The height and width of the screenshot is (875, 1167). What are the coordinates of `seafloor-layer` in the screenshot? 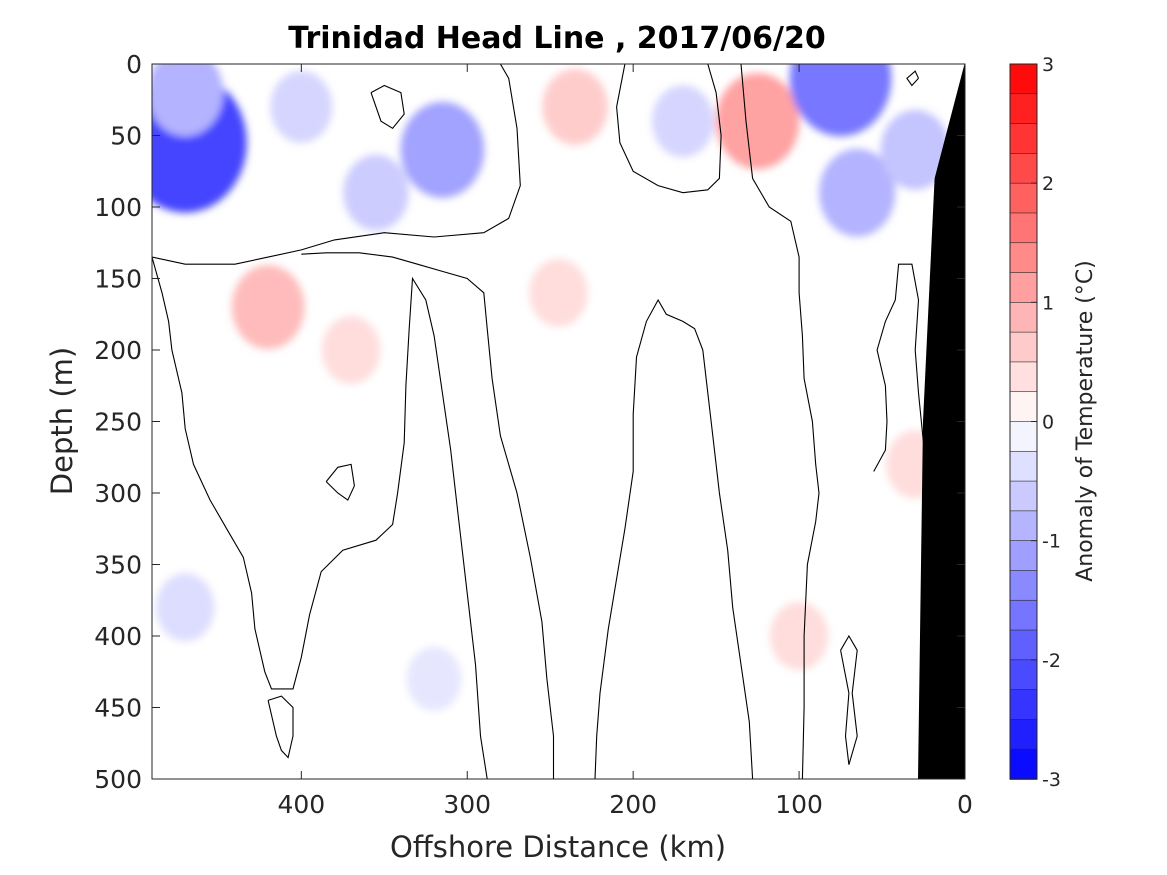 It's located at (941, 421).